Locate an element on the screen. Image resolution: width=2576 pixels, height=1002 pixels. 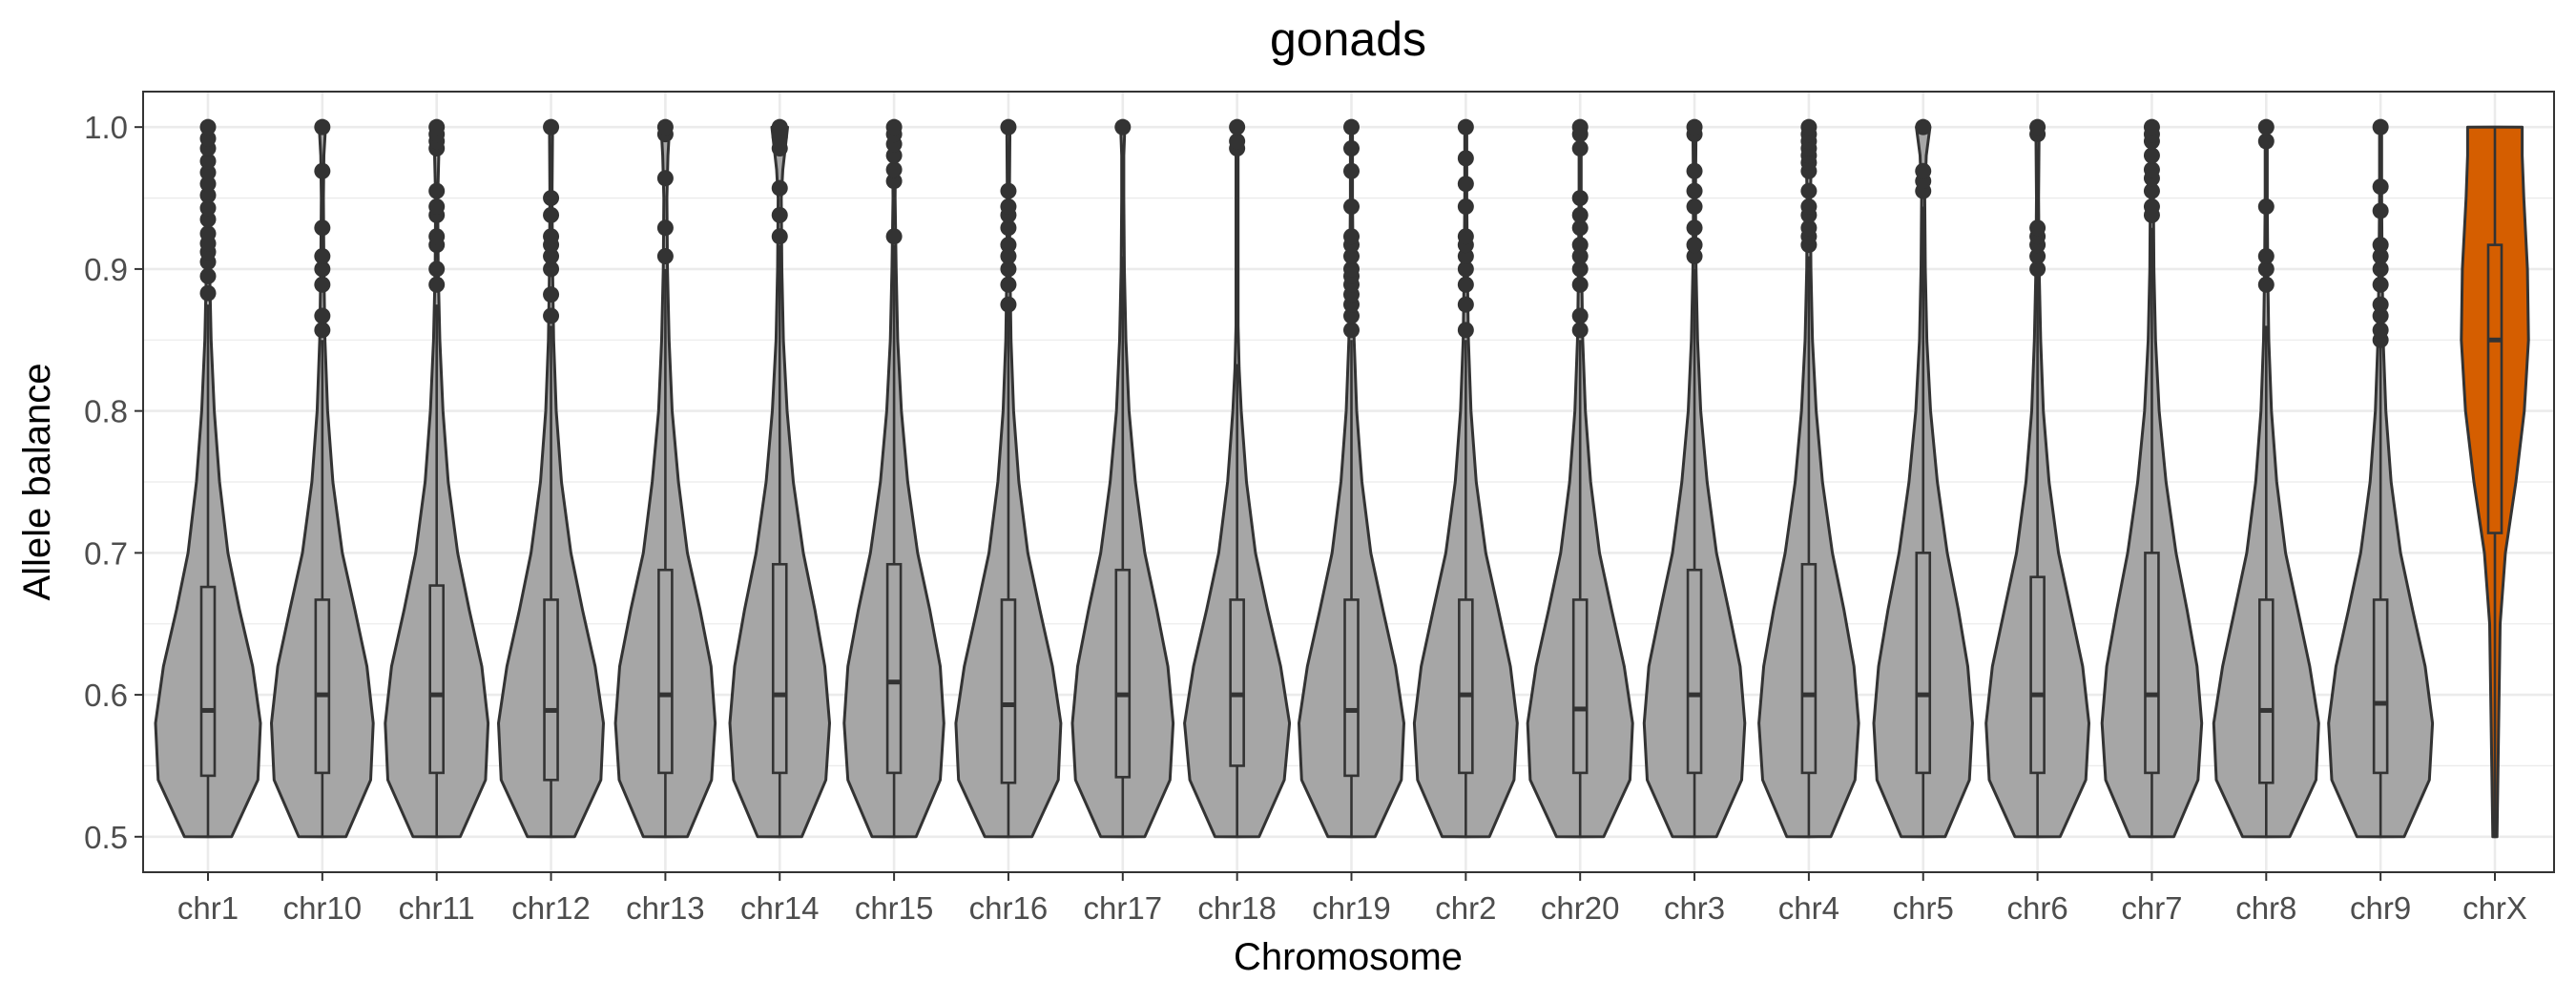
violin-chr19 is located at coordinates (1351, 478).